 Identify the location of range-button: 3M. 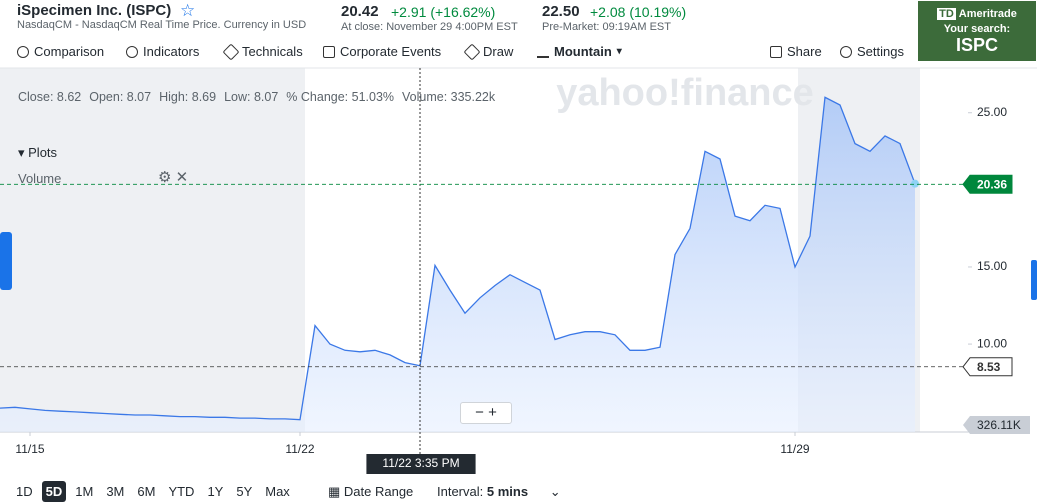
(115, 491).